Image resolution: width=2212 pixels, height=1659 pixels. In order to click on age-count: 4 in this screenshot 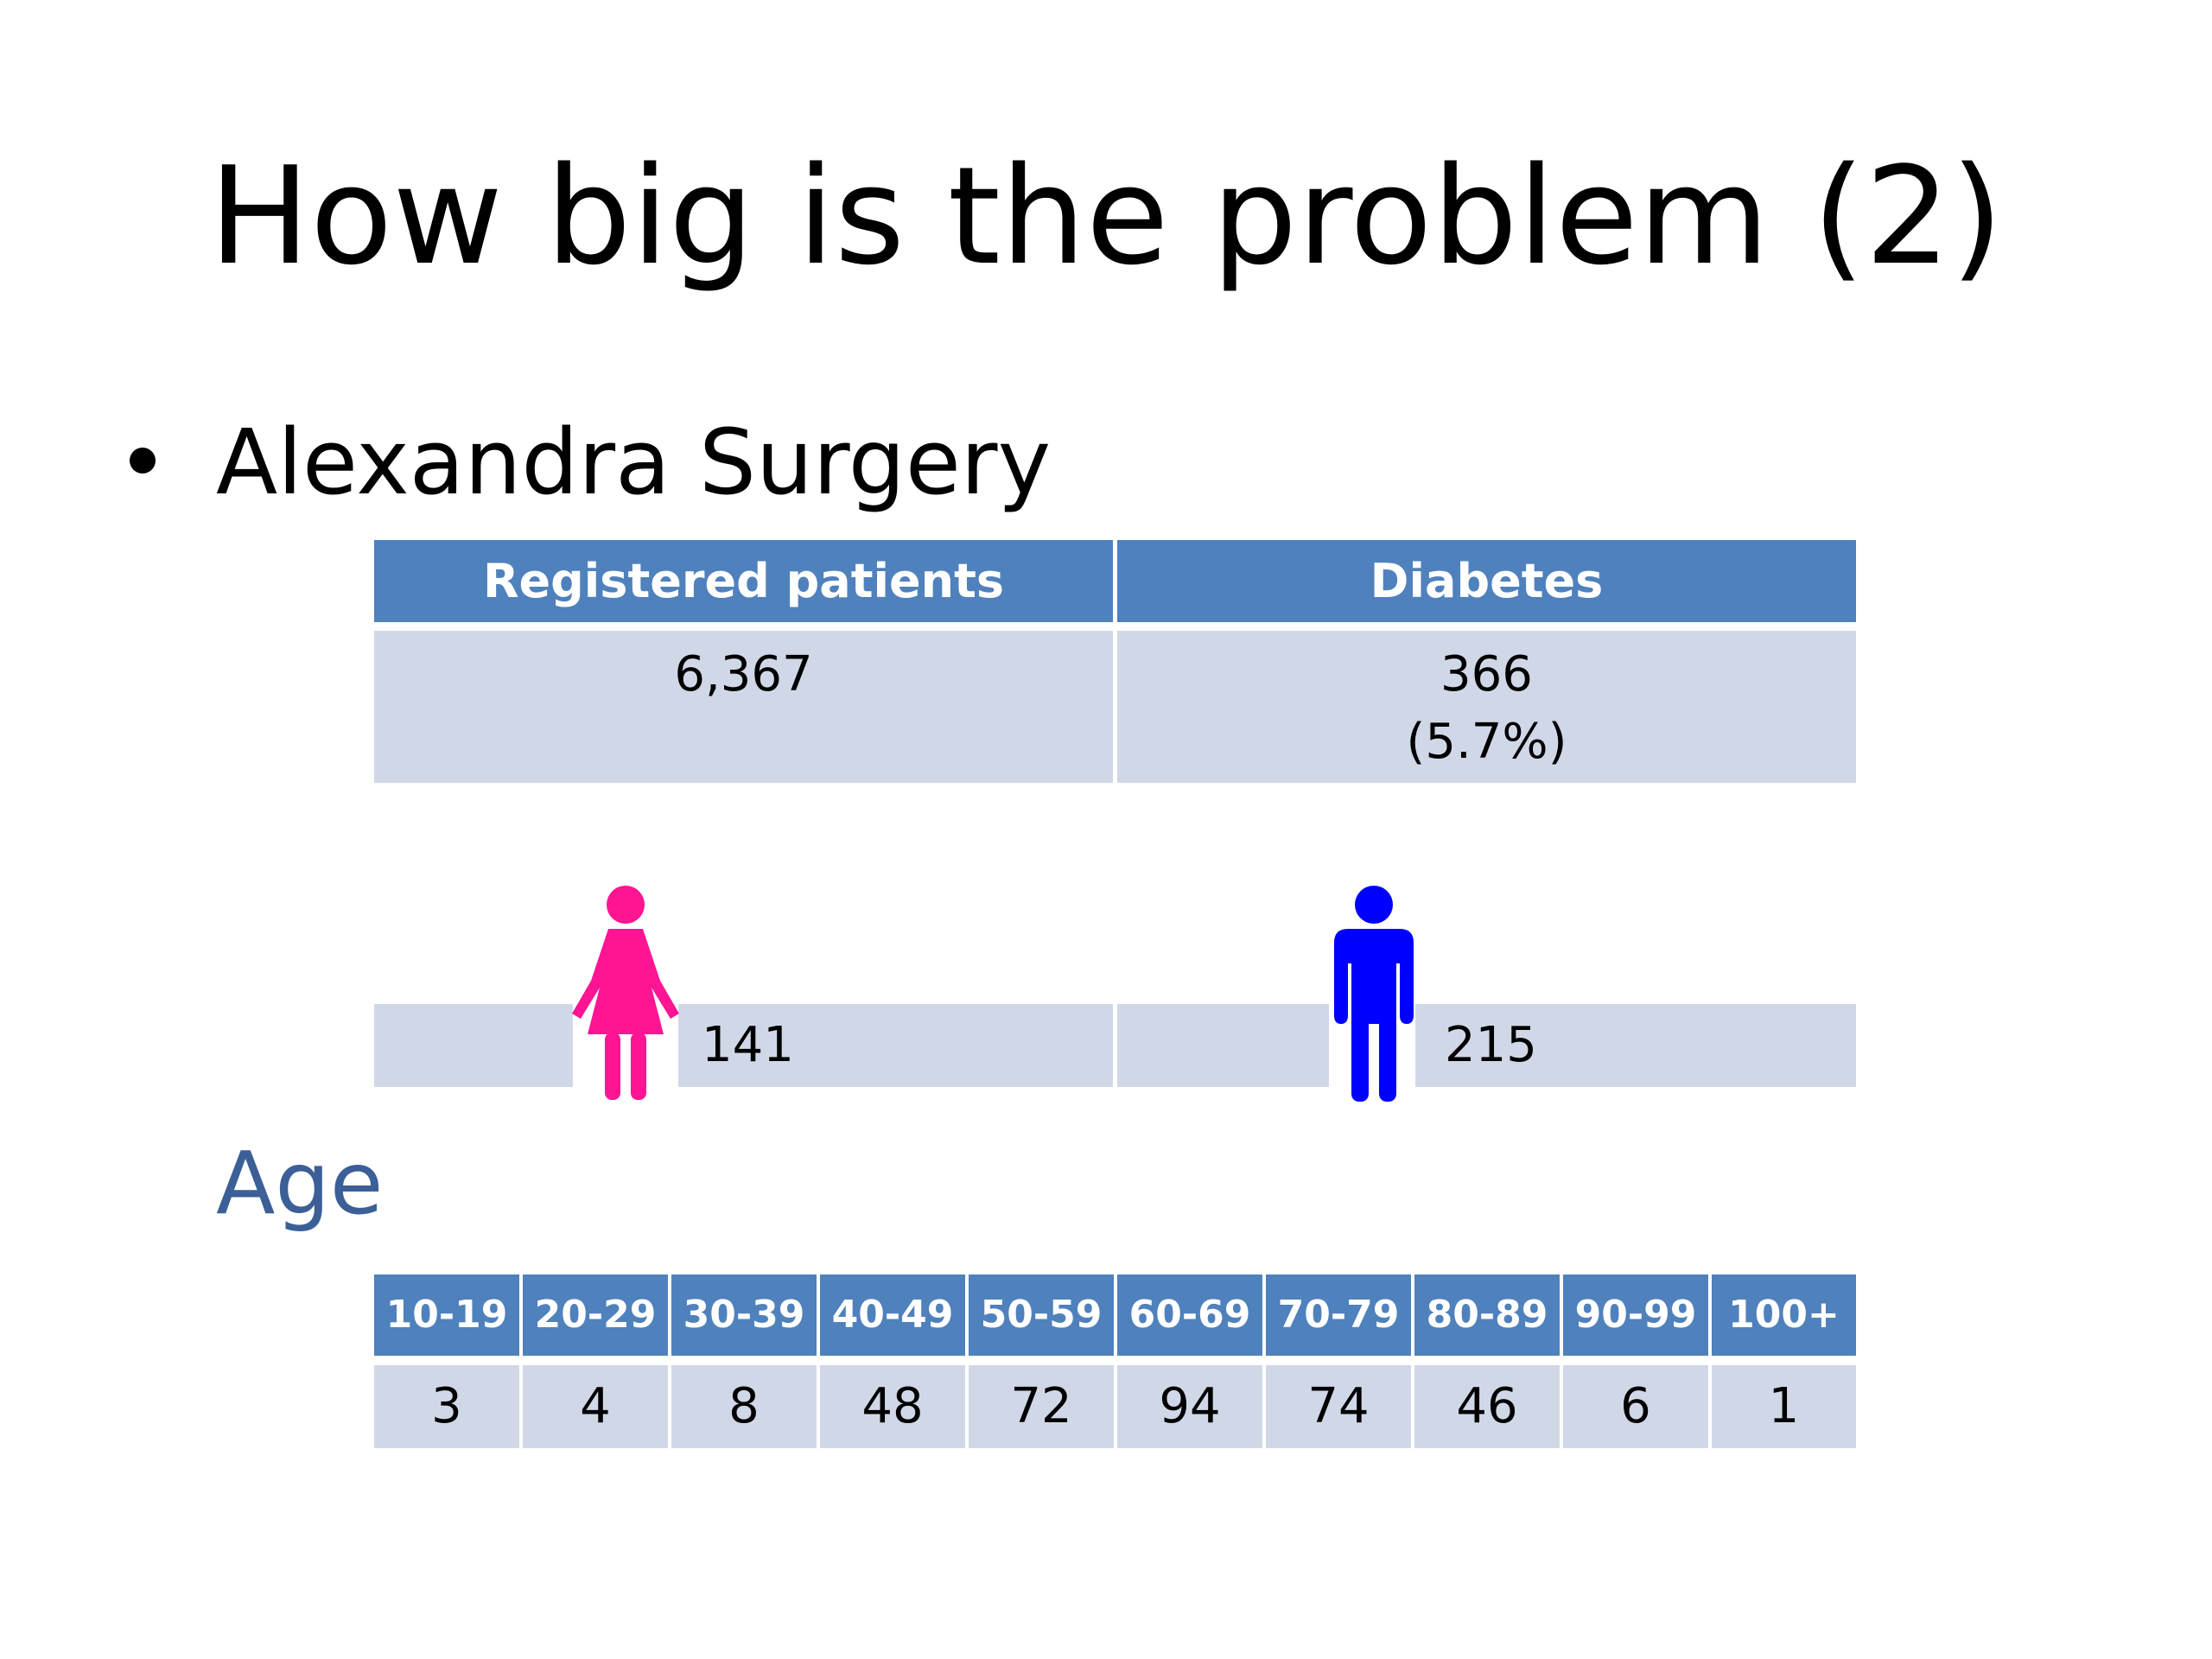, I will do `click(595, 1406)`.